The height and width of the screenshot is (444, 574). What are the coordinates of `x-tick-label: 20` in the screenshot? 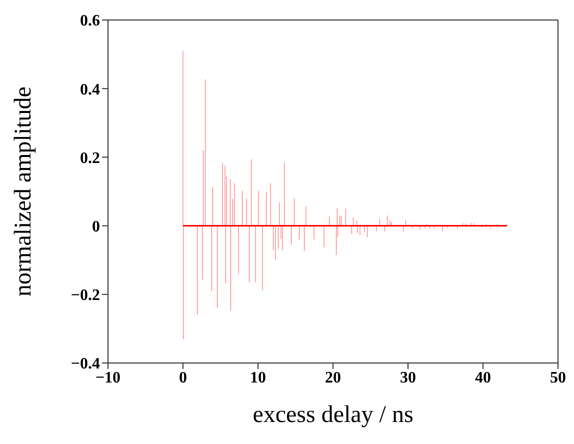 It's located at (333, 377).